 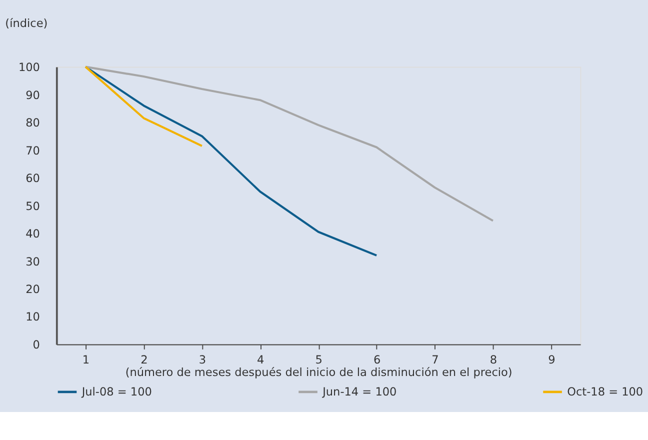 What do you see at coordinates (359, 392) in the screenshot?
I see `legend-label: Jun-14 = 100` at bounding box center [359, 392].